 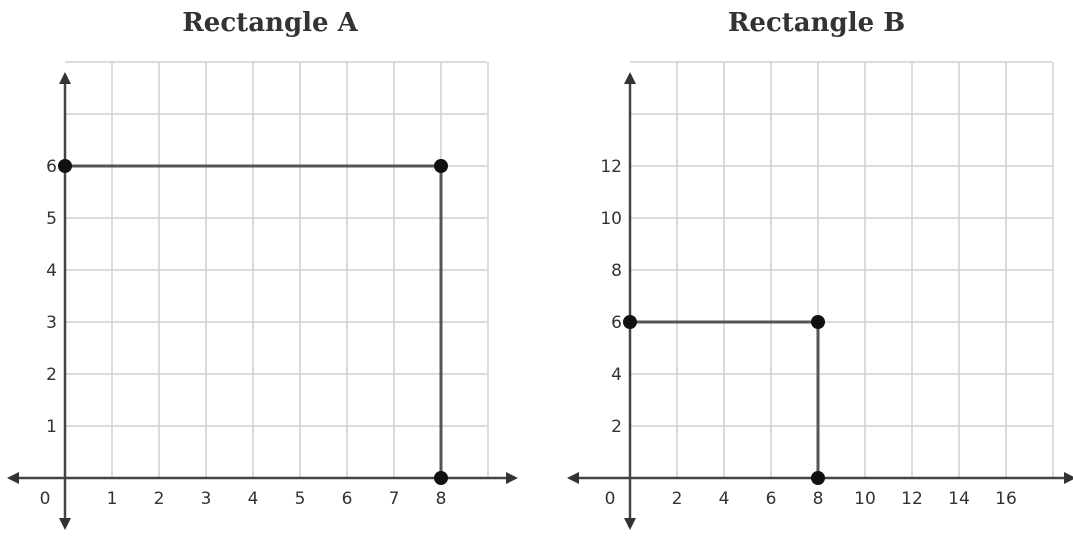 I want to click on x-tick-label: 12, so click(x=912, y=499).